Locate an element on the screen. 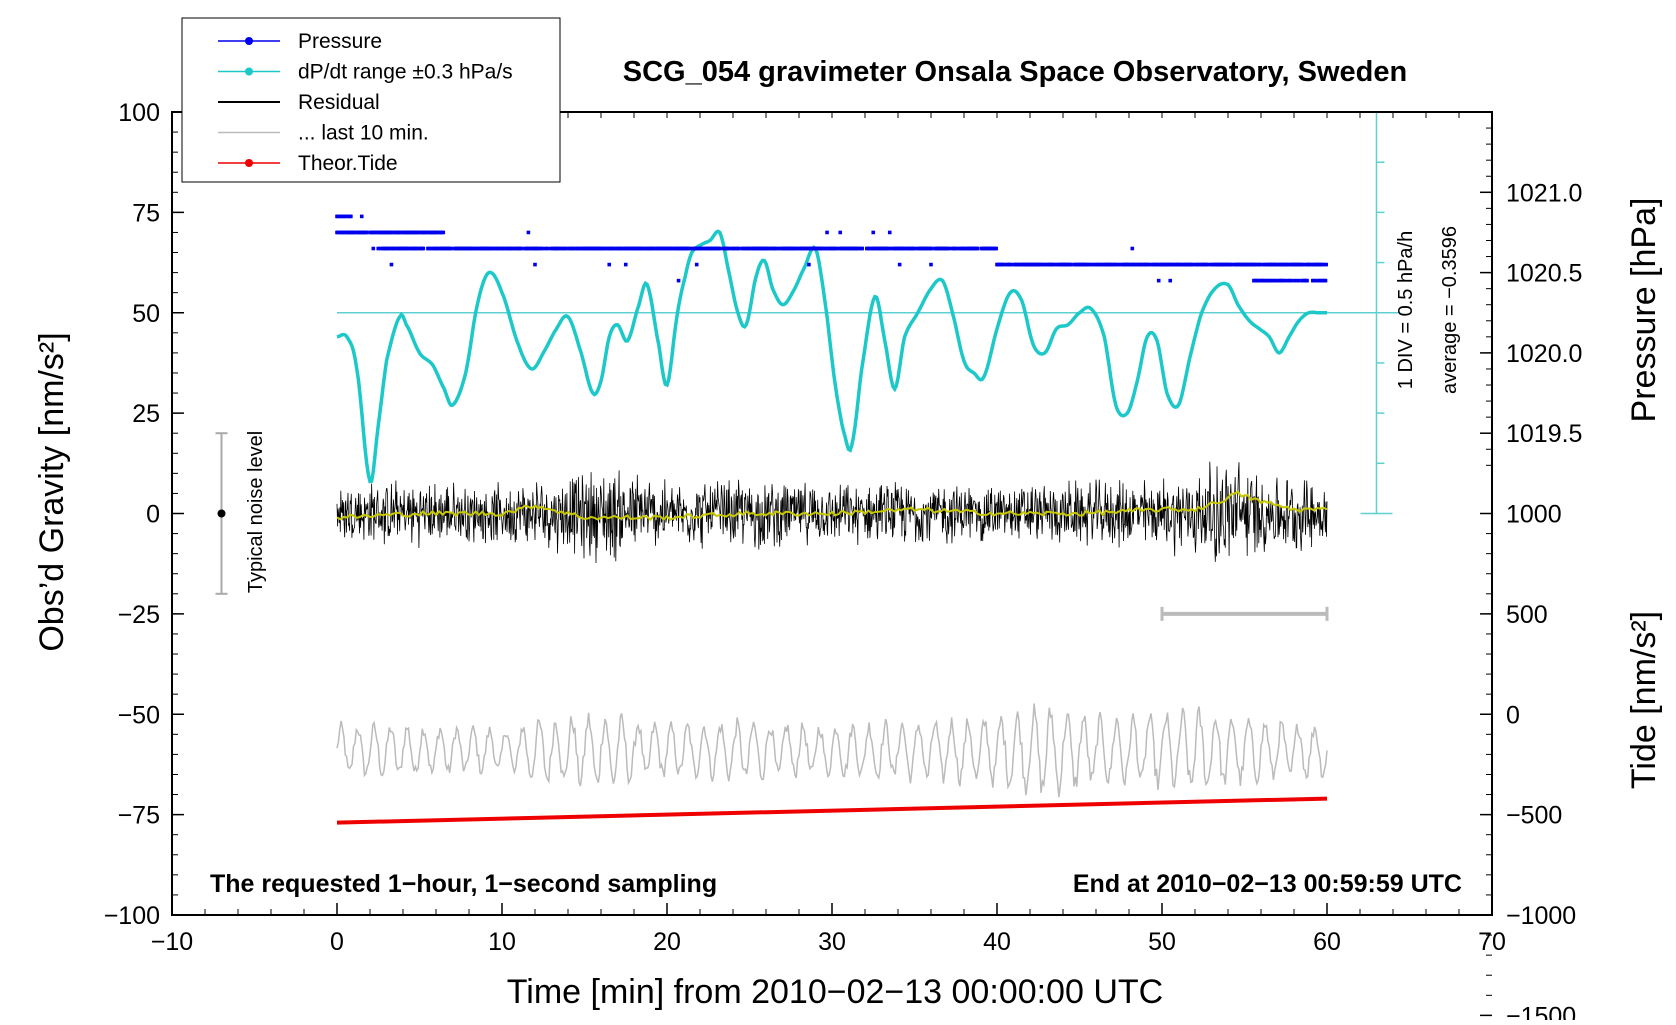  legend-box is located at coordinates (371, 100).